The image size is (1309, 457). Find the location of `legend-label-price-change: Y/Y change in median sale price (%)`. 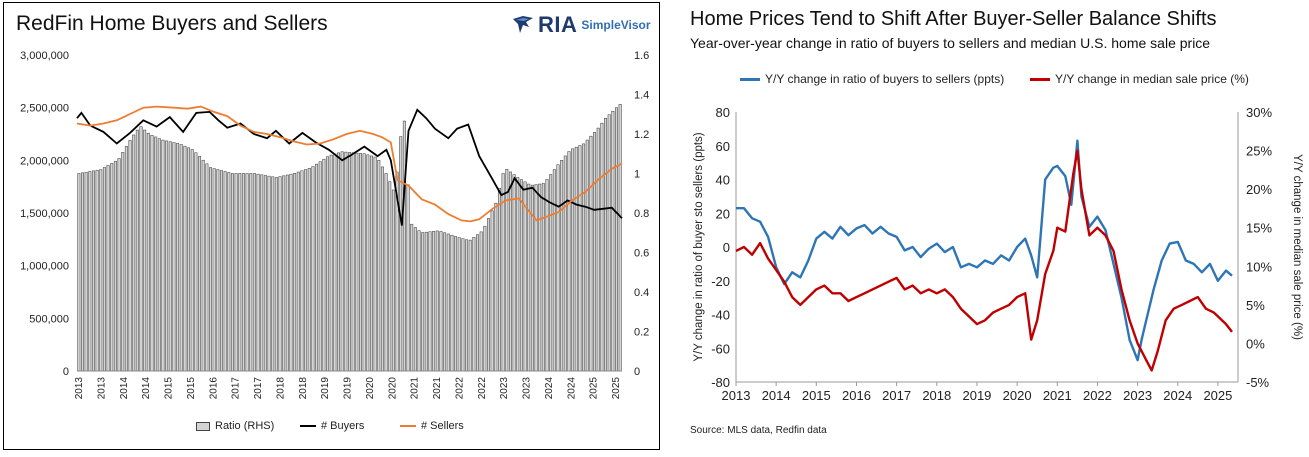

legend-label-price-change: Y/Y change in median sale price (%) is located at coordinates (1152, 79).